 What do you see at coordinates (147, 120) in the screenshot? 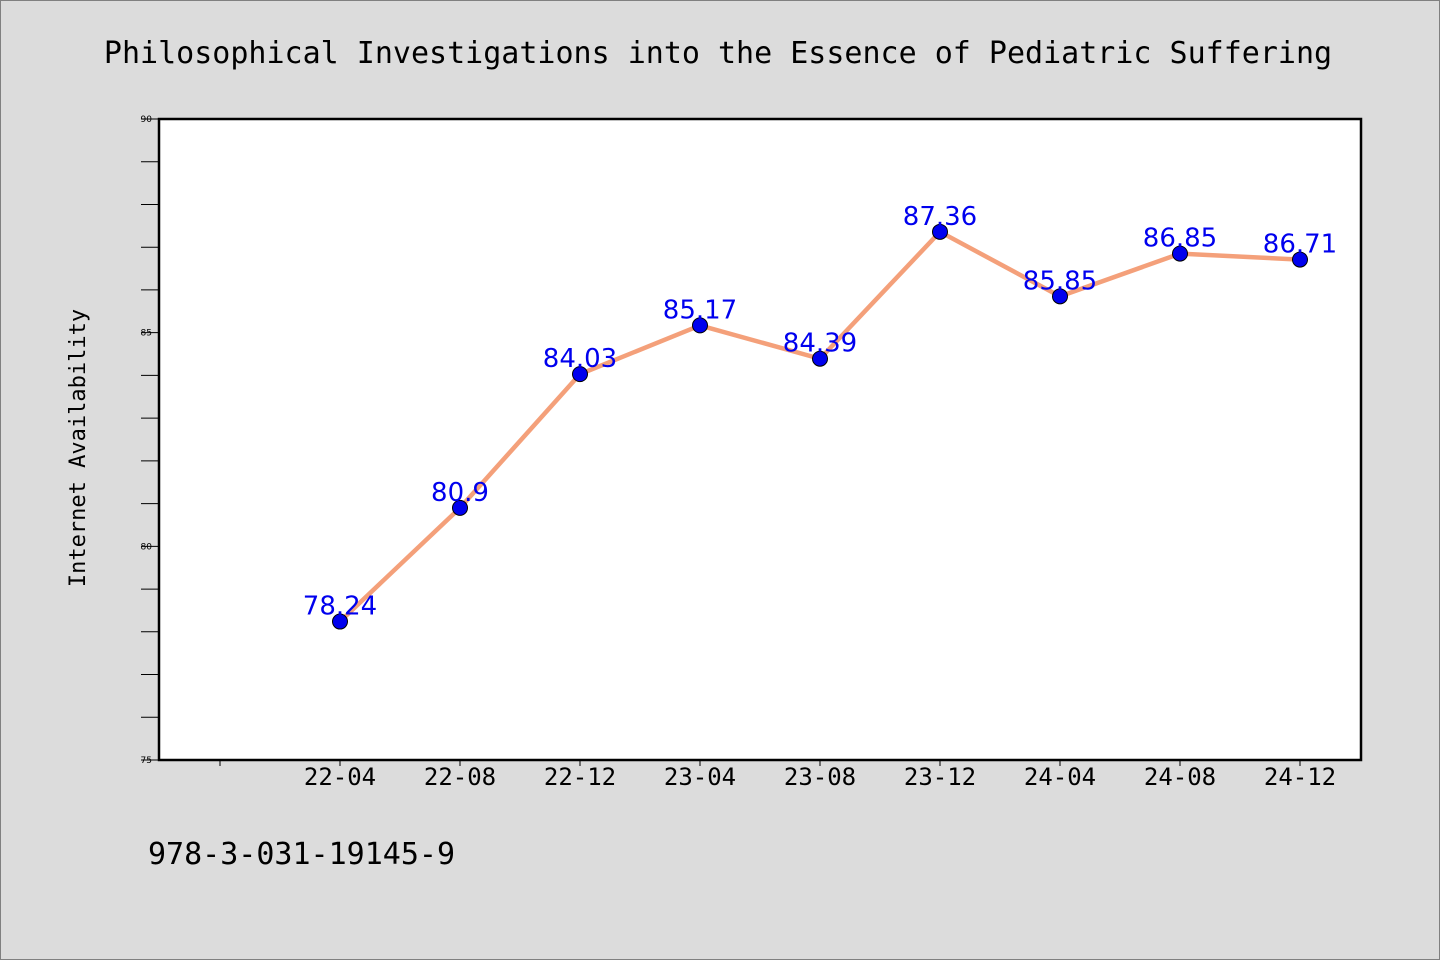
I see `y-tick-label: 90` at bounding box center [147, 120].